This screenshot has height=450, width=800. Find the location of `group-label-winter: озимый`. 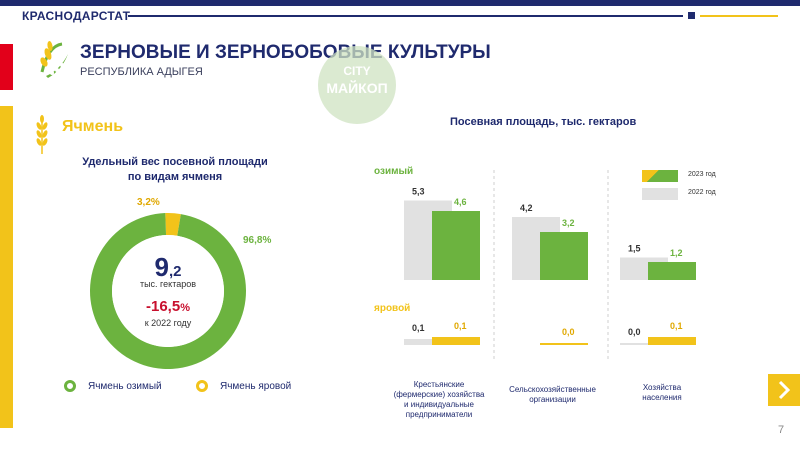

group-label-winter: озимый is located at coordinates (394, 171).